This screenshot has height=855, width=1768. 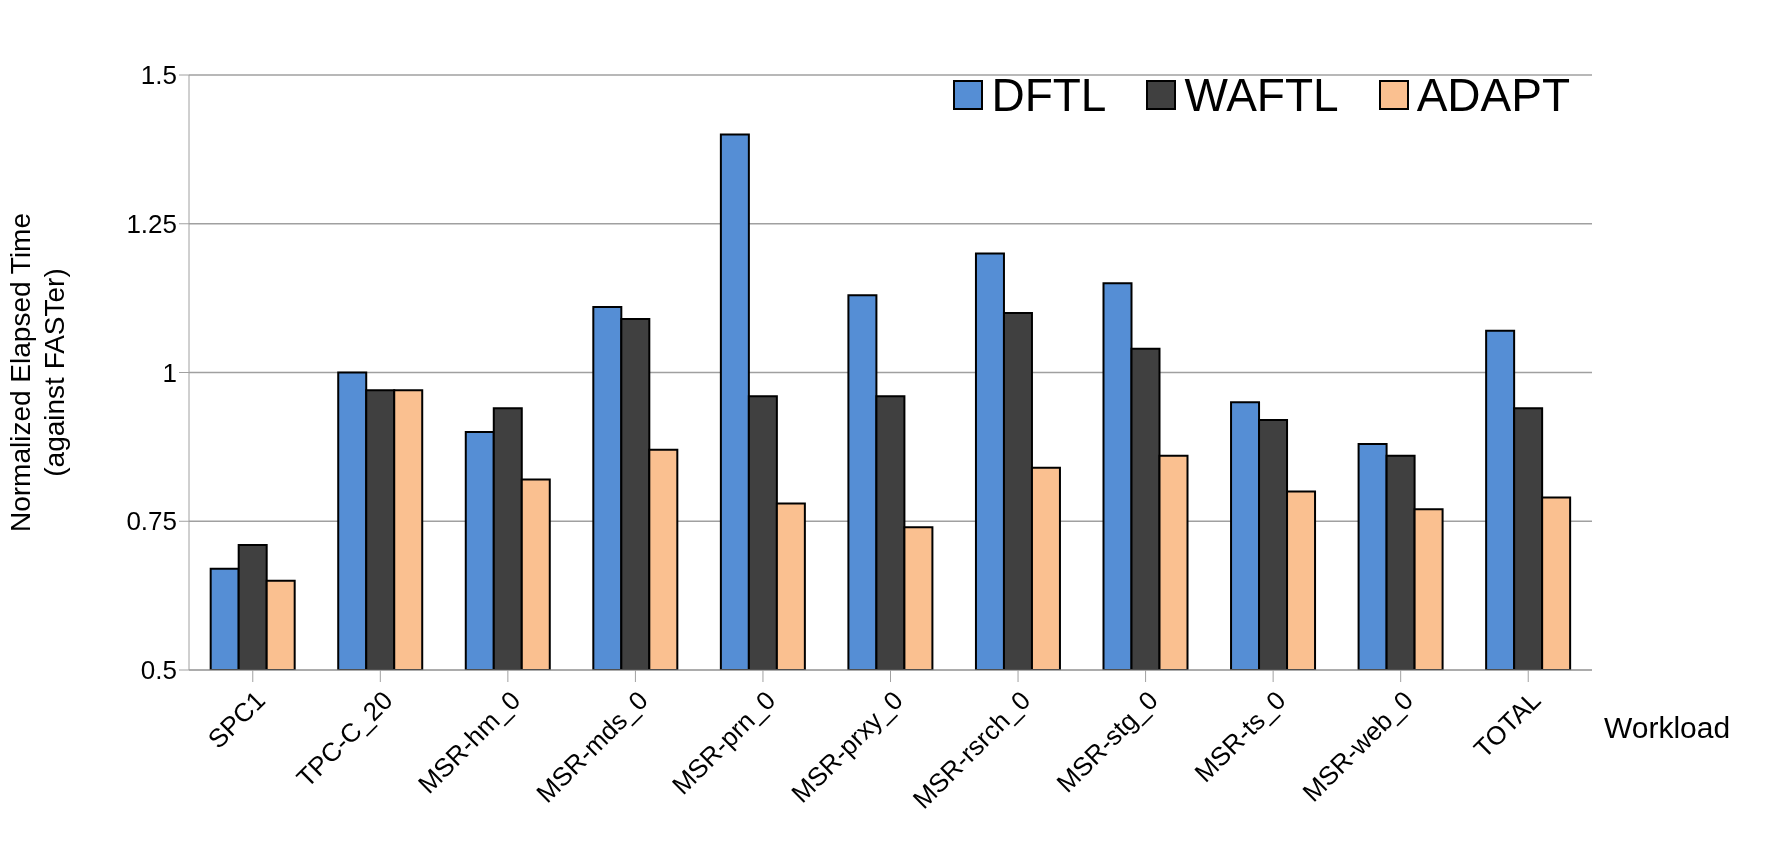 What do you see at coordinates (158, 670) in the screenshot?
I see `y-tick-label: 0.5` at bounding box center [158, 670].